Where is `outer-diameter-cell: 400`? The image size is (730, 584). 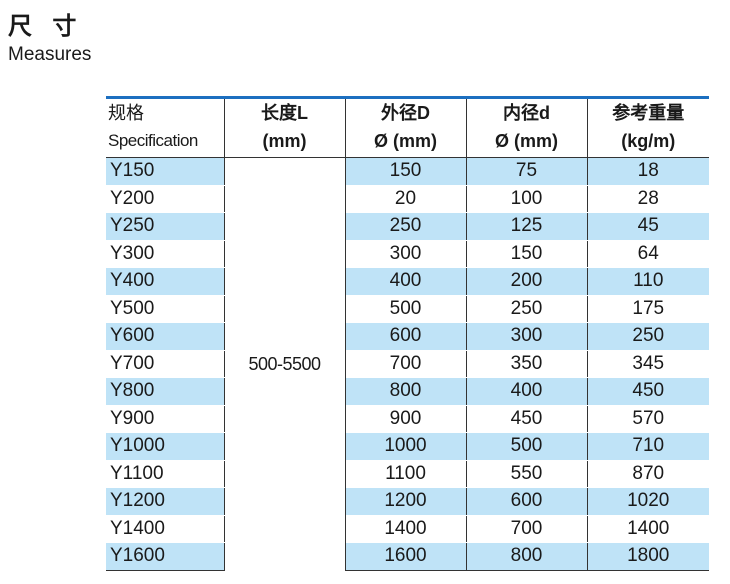 outer-diameter-cell: 400 is located at coordinates (406, 281).